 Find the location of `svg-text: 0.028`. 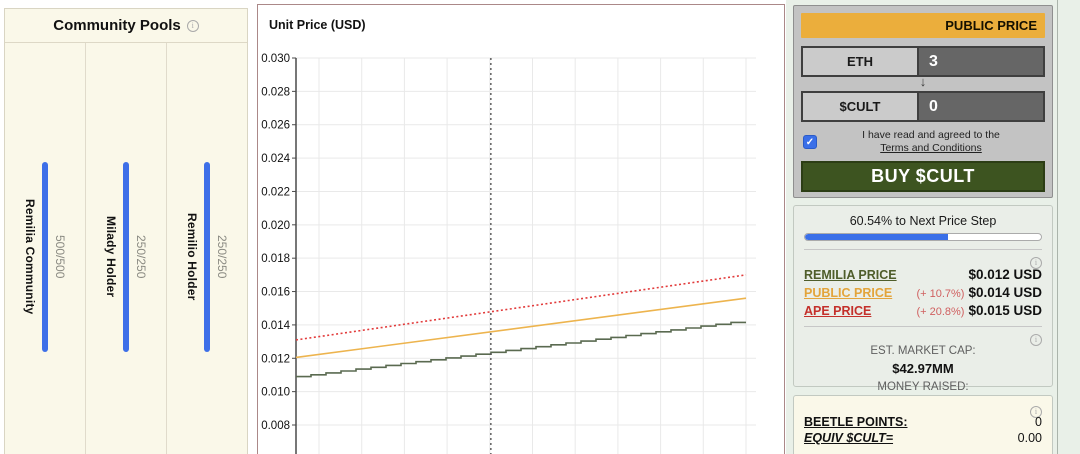

svg-text: 0.028 is located at coordinates (275, 92).